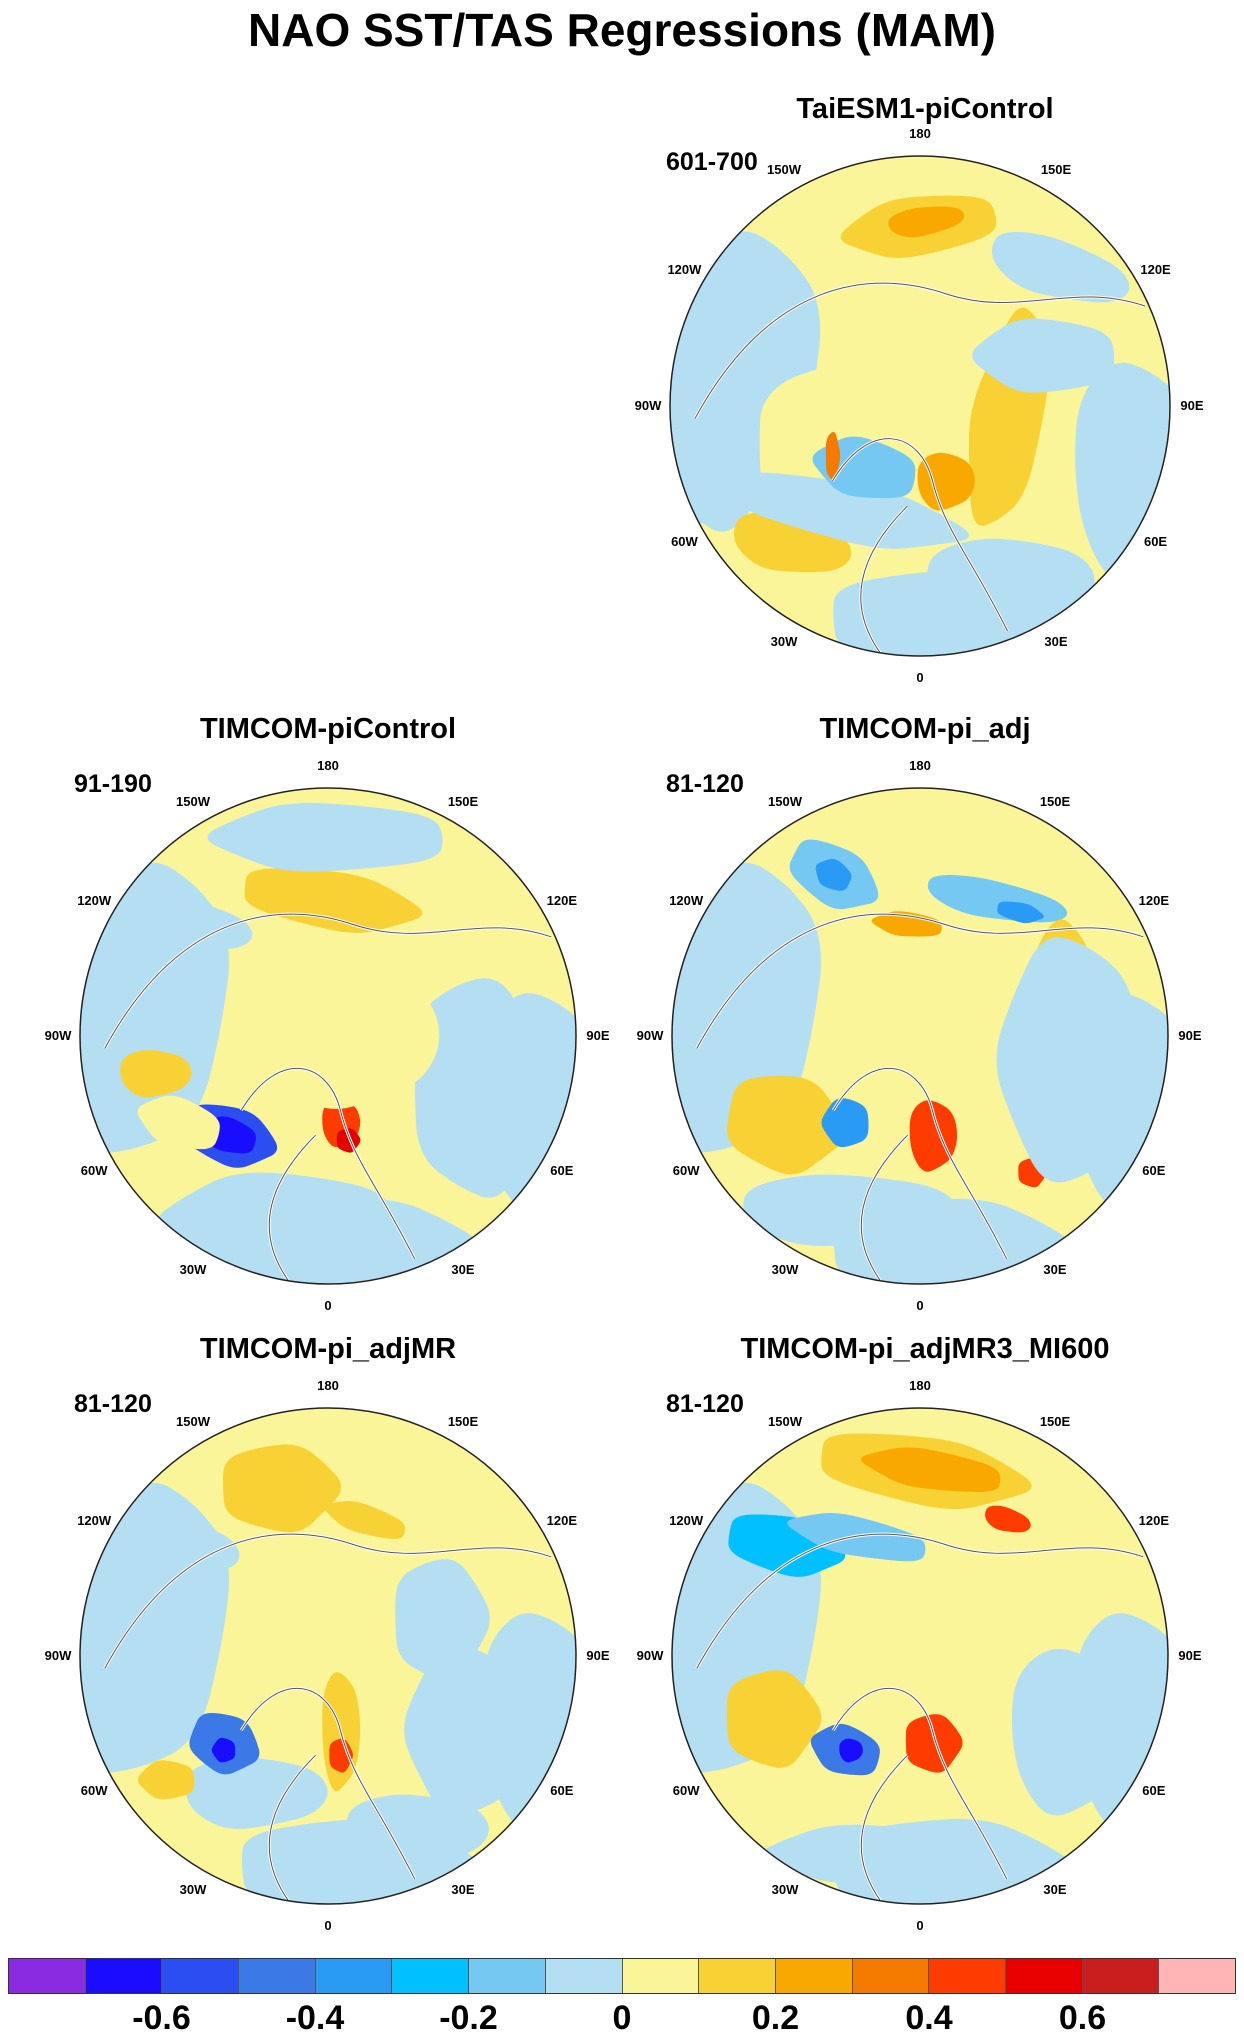  Describe the element at coordinates (775, 2018) in the screenshot. I see `colorbar-tick-label: 0.2` at that location.